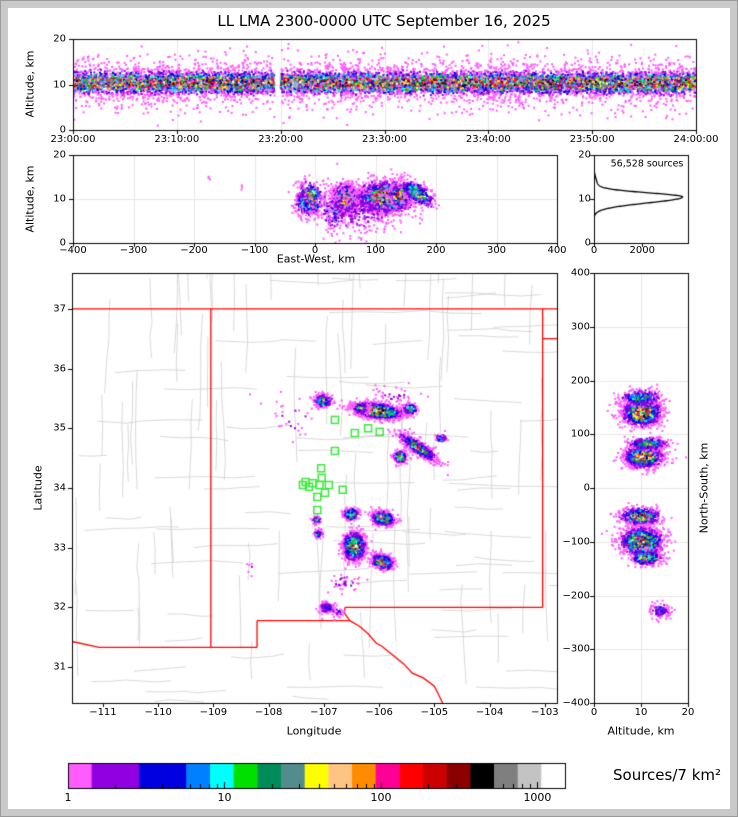  Describe the element at coordinates (103, 712) in the screenshot. I see `tick-label: −111` at that location.